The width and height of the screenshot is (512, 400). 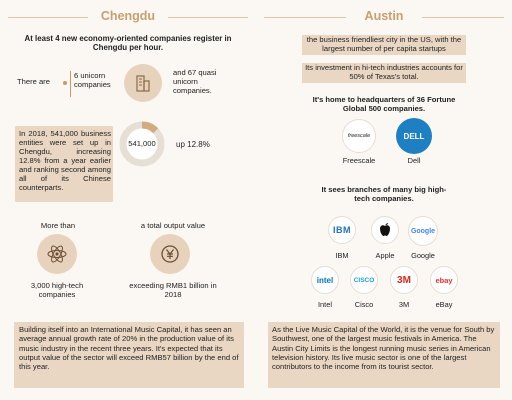 What do you see at coordinates (342, 230) in the screenshot?
I see `ibm-logo: IBM` at bounding box center [342, 230].